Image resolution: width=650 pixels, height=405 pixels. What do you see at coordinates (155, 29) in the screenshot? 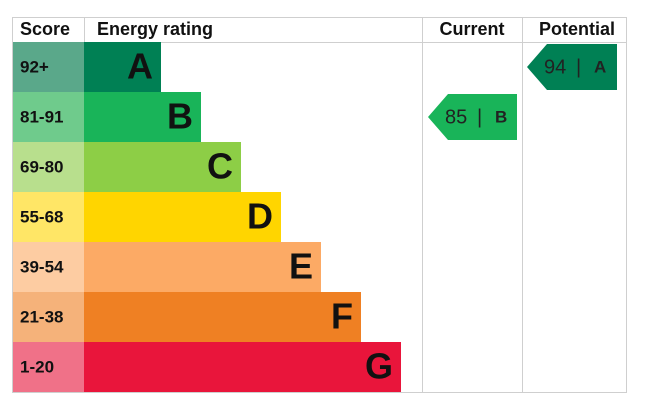
I see `header-rating: Energy rating` at bounding box center [155, 29].